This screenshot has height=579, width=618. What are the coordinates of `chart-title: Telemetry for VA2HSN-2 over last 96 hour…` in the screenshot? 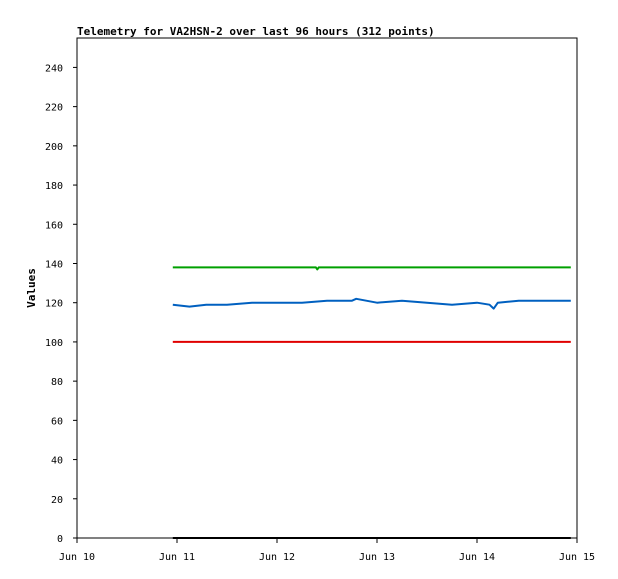 It's located at (256, 31).